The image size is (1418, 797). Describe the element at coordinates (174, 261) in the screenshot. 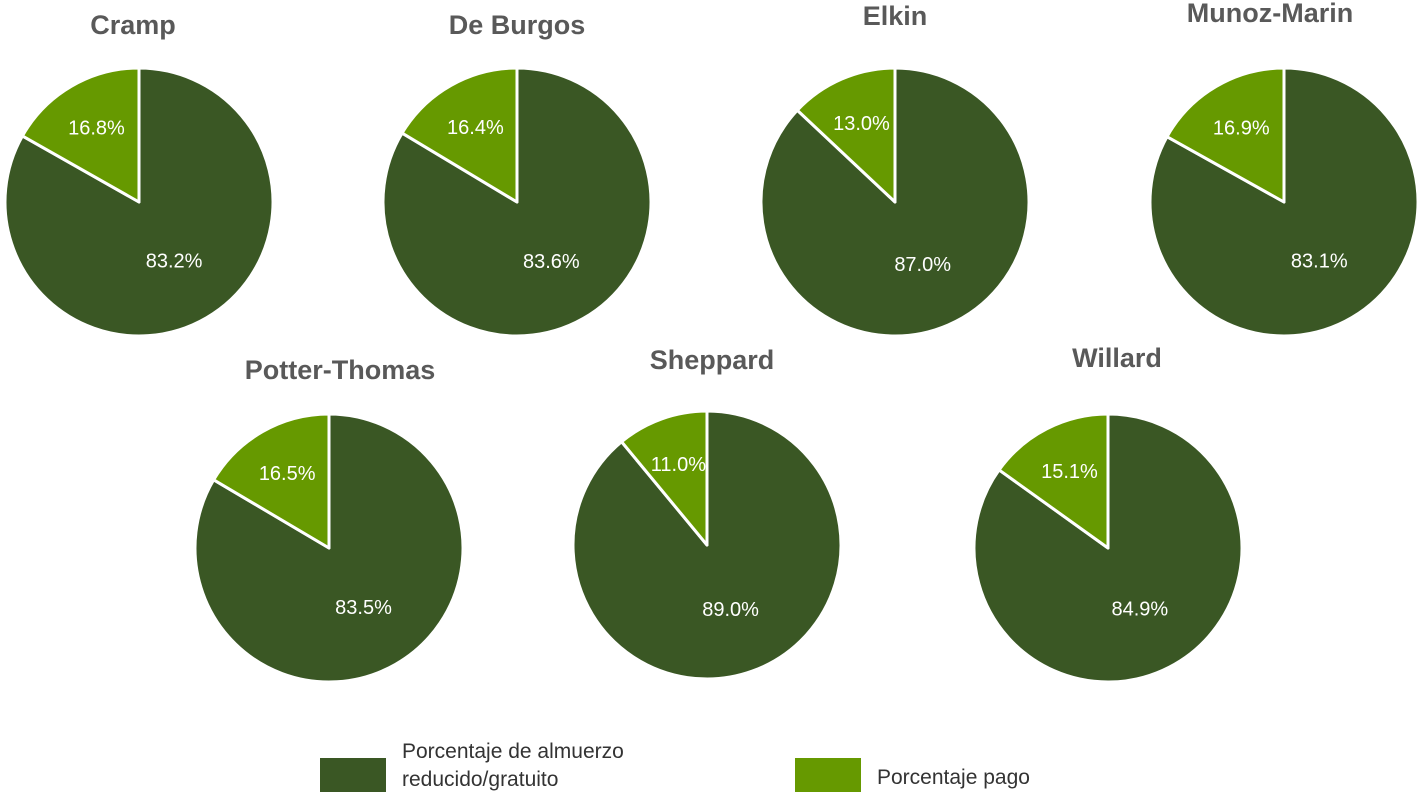

I see `data-label: 83.2%` at that location.